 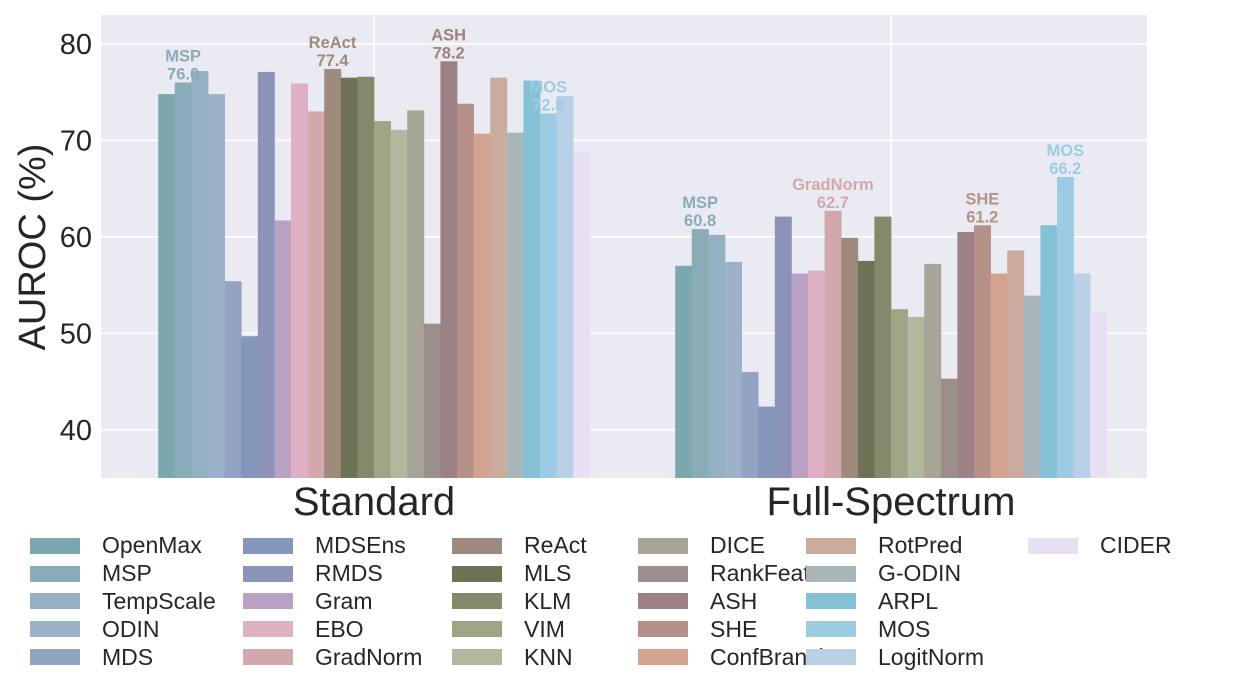 I want to click on legend-item: RotPred, so click(x=895, y=546).